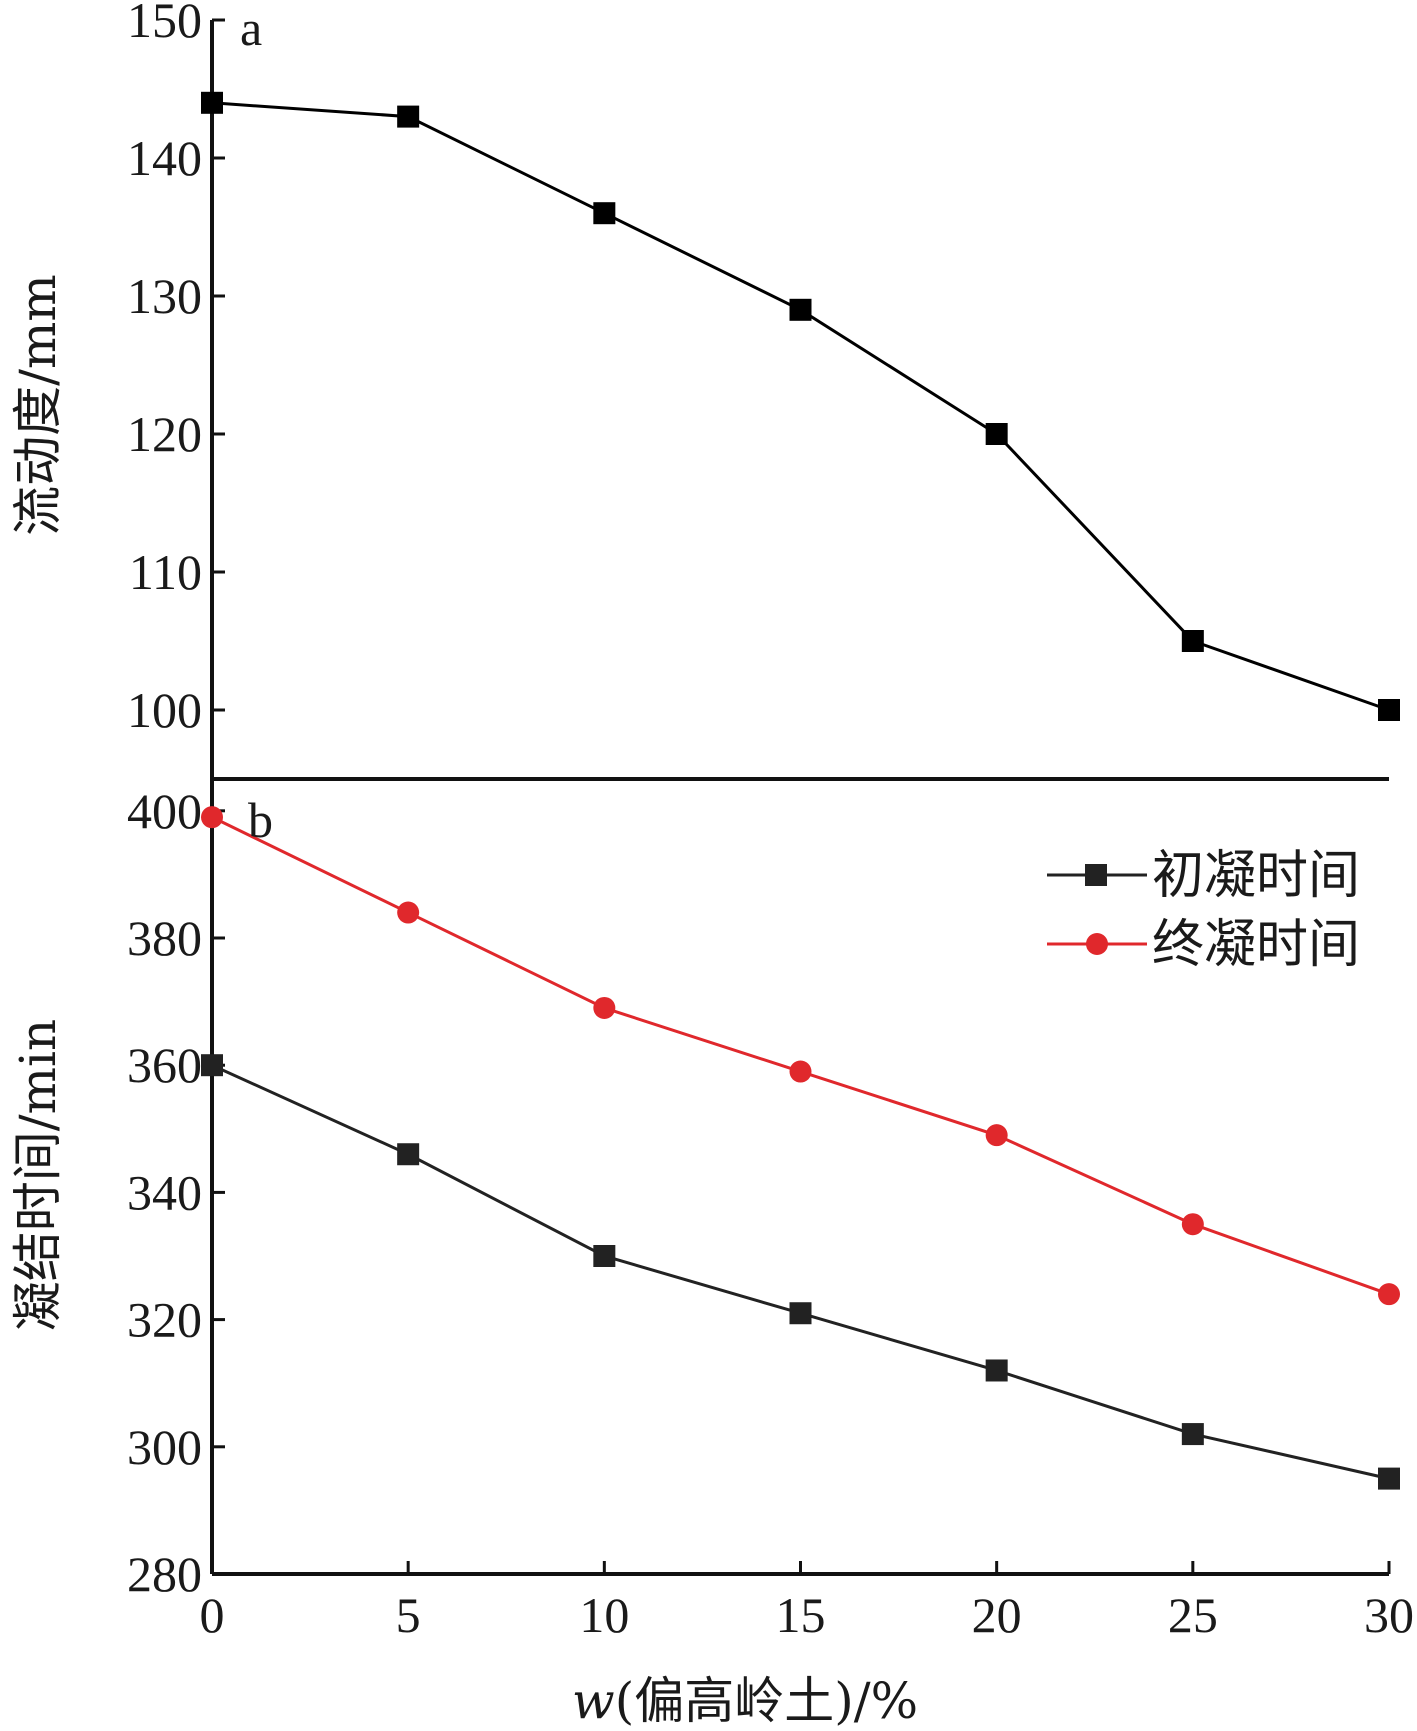 The image size is (1417, 1731). I want to click on legend-label-initial: 初凝时间, so click(1256, 876).